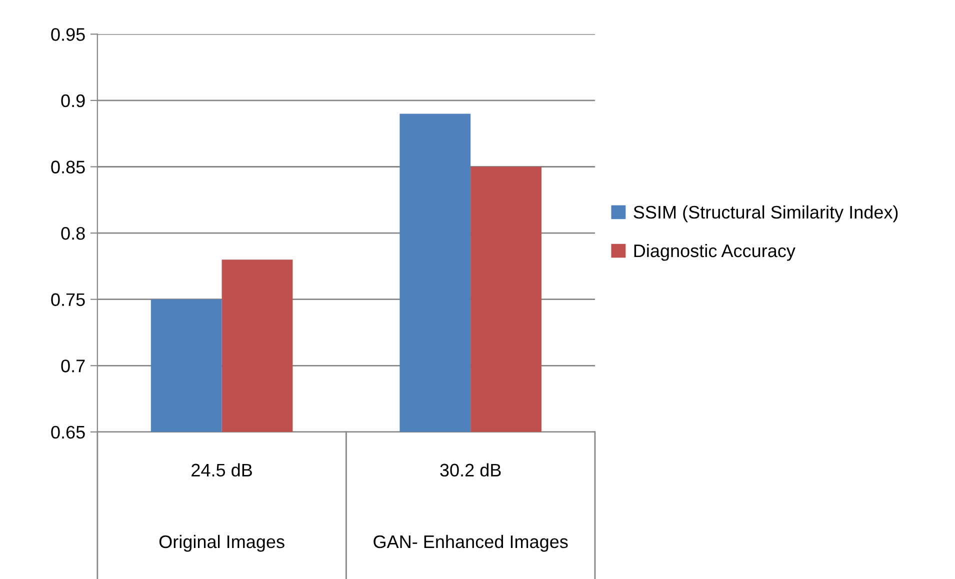 The height and width of the screenshot is (579, 955). I want to click on x-tick-label: 24.5 dB, so click(222, 470).